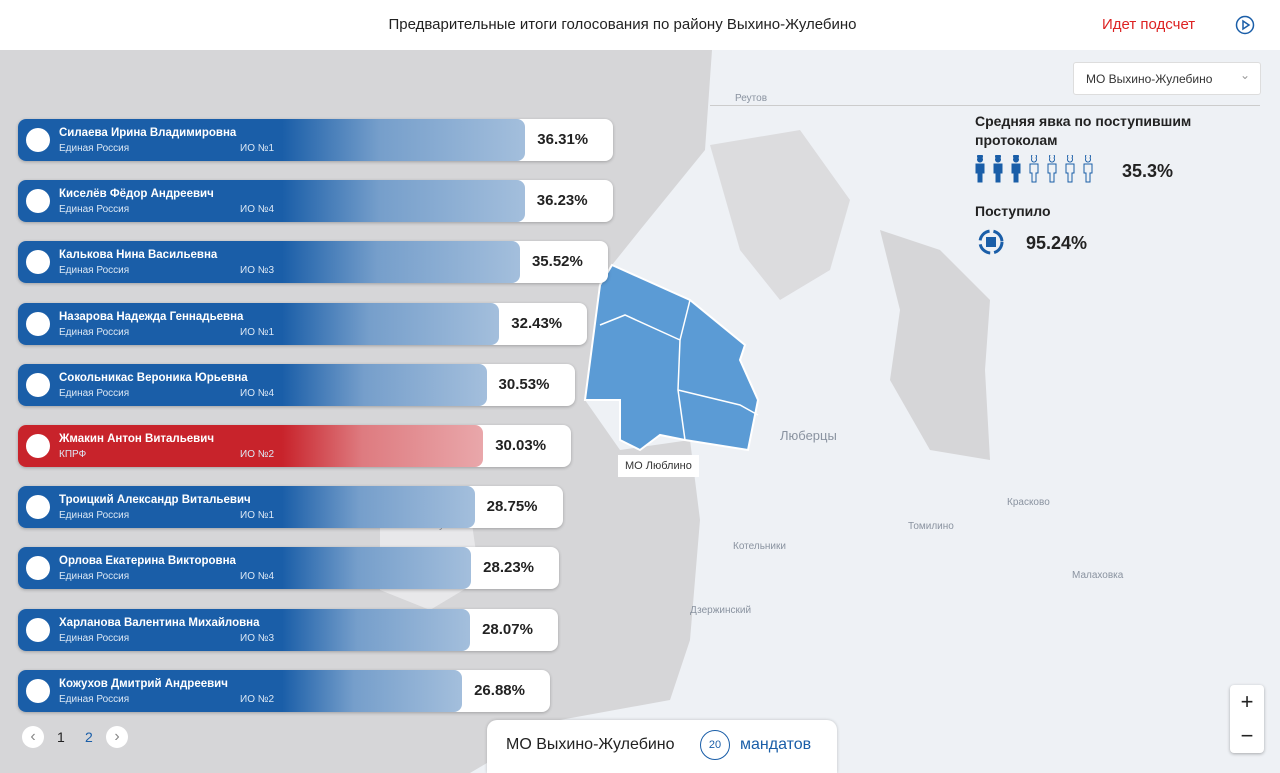 This screenshot has height=773, width=1280. Describe the element at coordinates (562, 201) in the screenshot. I see `percent: 36.23%` at that location.